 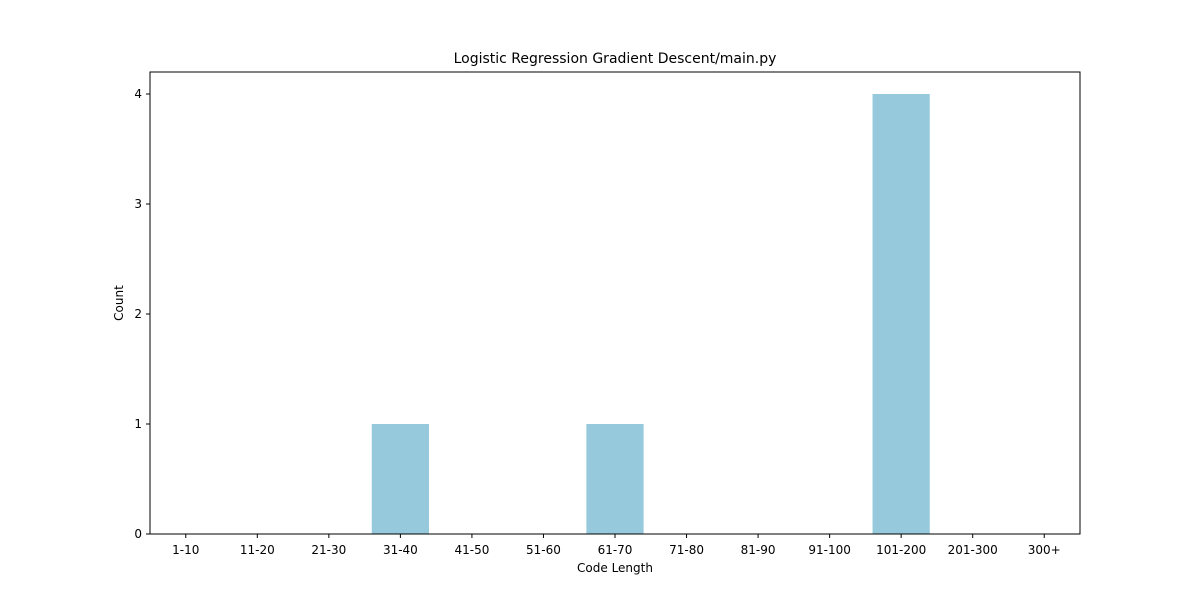 I want to click on x-tick-label: 300+, so click(x=1044, y=550).